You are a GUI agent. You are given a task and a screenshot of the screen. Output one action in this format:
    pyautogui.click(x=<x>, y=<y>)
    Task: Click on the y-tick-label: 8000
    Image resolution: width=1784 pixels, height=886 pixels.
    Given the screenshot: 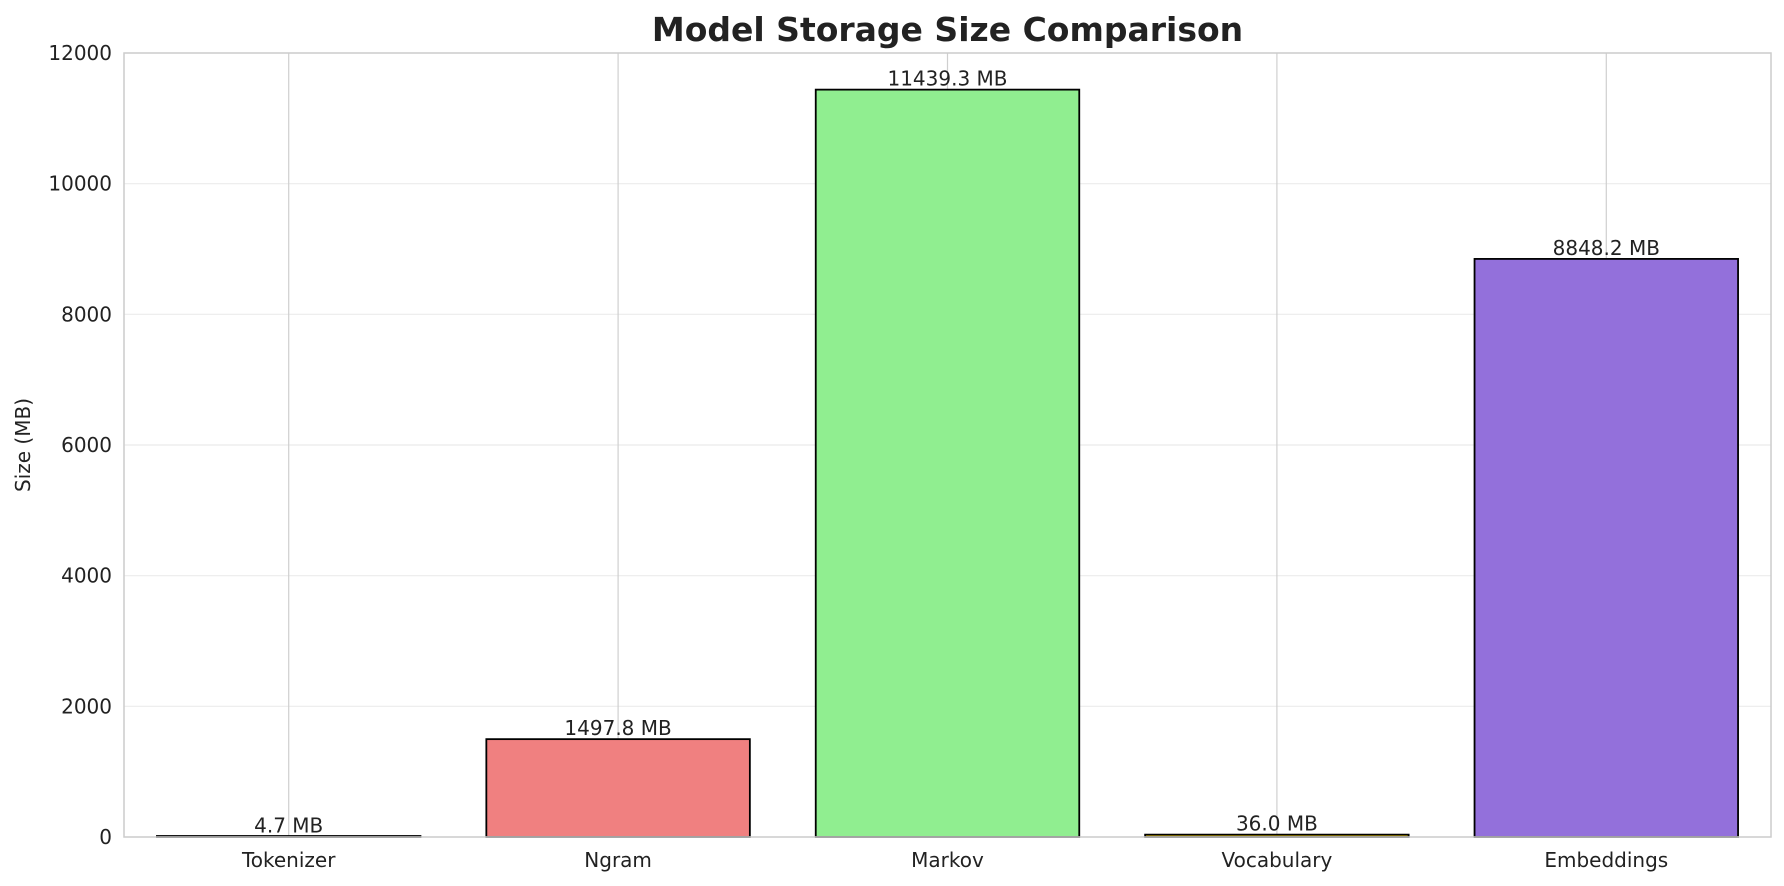 What is the action you would take?
    pyautogui.click(x=86, y=314)
    